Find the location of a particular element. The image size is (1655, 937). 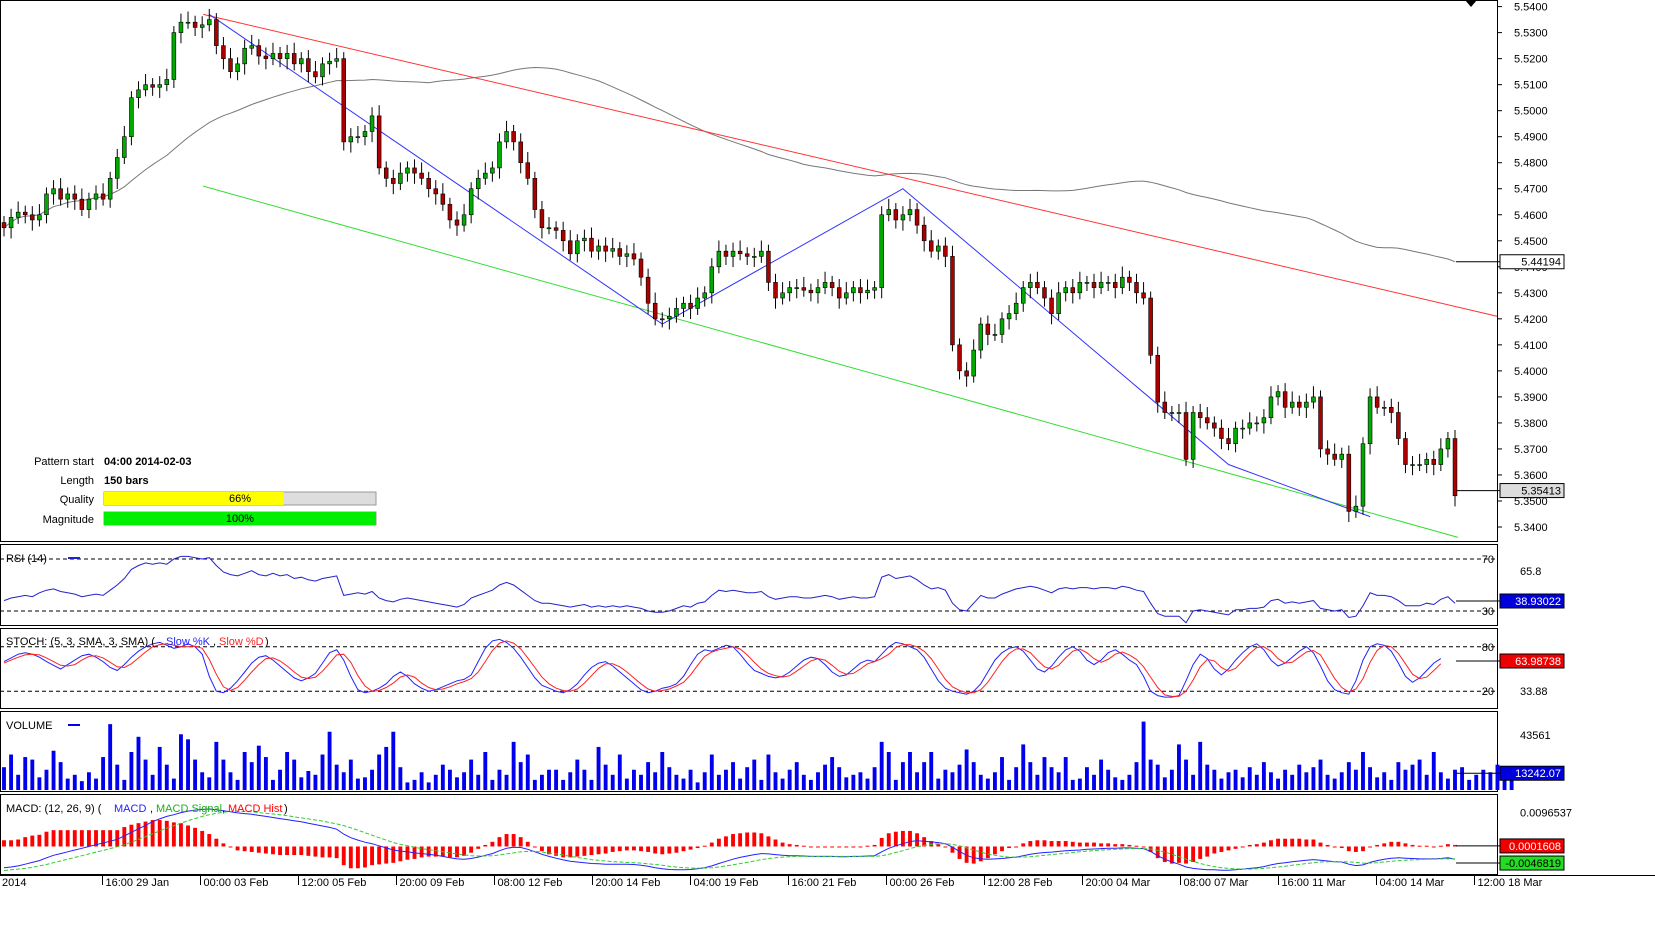

rsi-level-label: 30 is located at coordinates (1488, 612).